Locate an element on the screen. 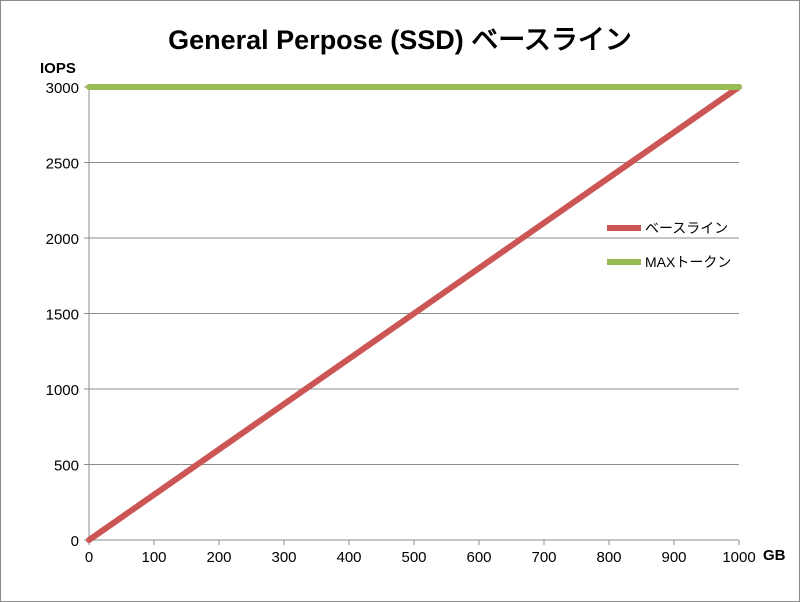 The height and width of the screenshot is (602, 800). y-tick-label: 2000 is located at coordinates (62, 239).